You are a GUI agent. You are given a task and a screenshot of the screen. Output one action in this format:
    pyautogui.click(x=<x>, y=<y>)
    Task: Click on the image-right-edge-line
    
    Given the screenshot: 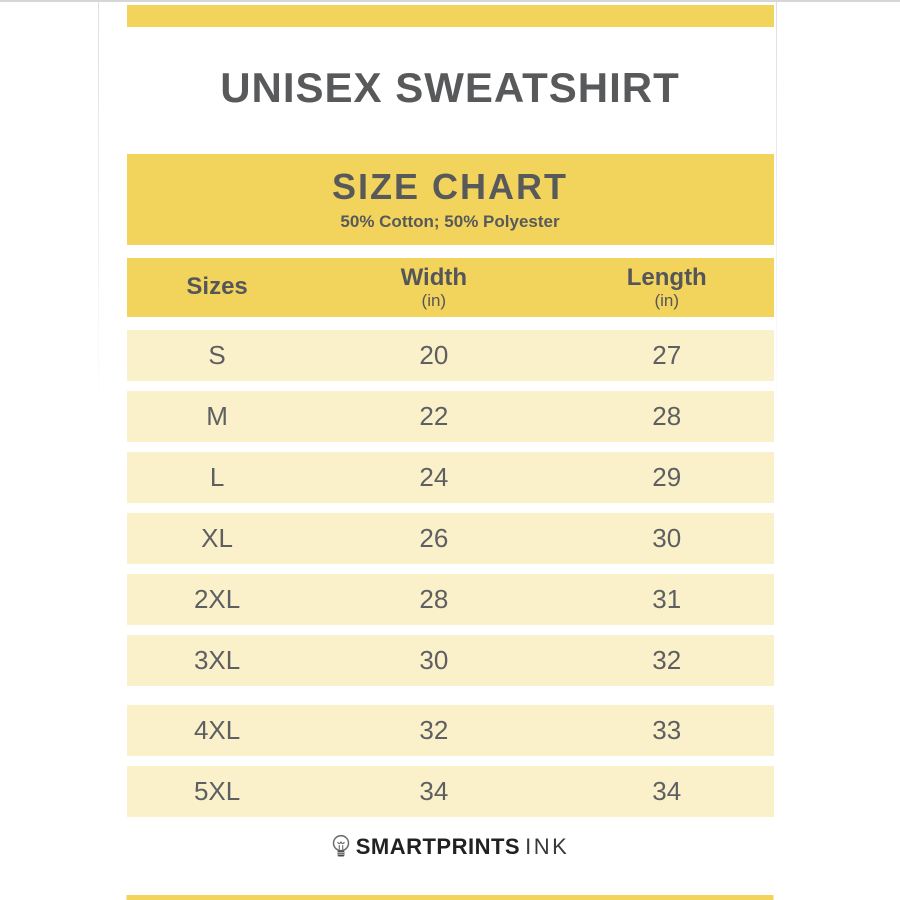 What is the action you would take?
    pyautogui.click(x=776, y=212)
    